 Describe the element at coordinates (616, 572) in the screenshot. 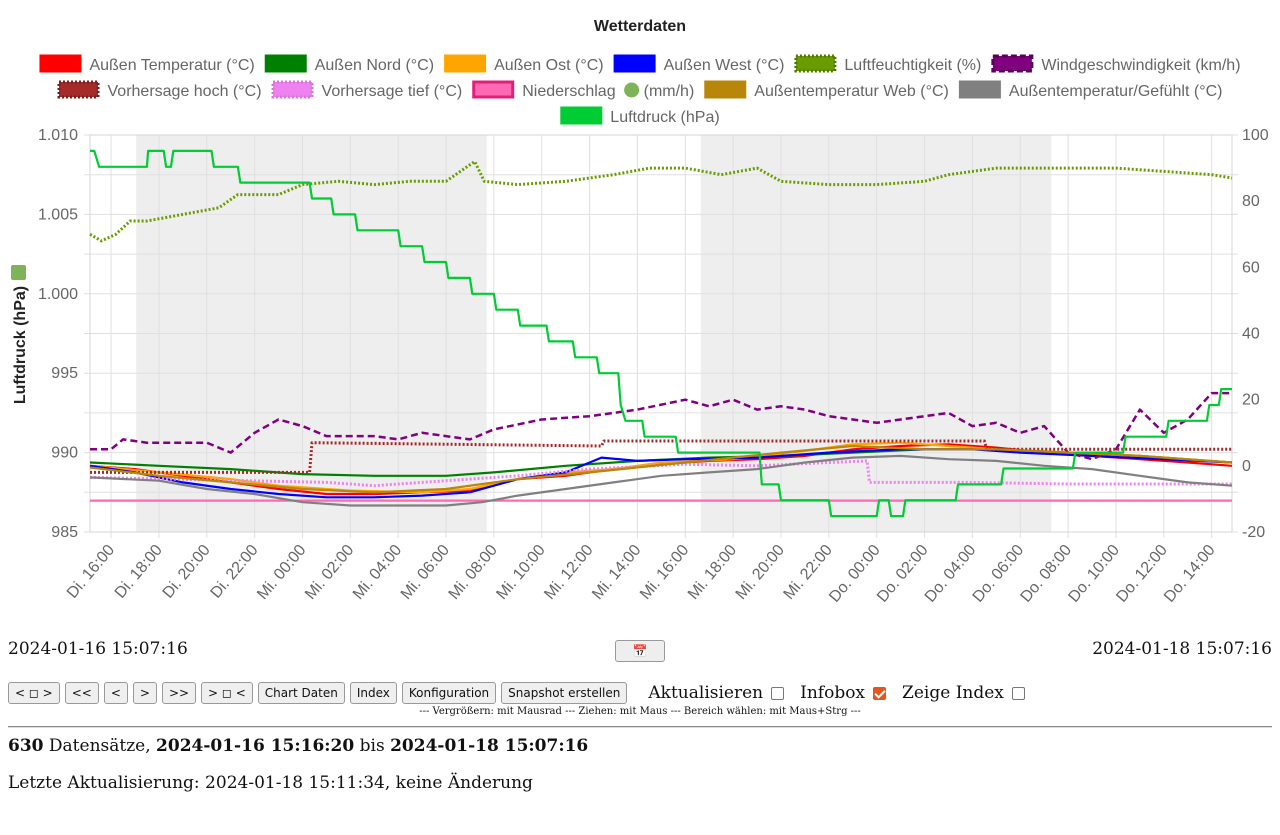

I see `x-tick-label: Mi. 14:00` at that location.